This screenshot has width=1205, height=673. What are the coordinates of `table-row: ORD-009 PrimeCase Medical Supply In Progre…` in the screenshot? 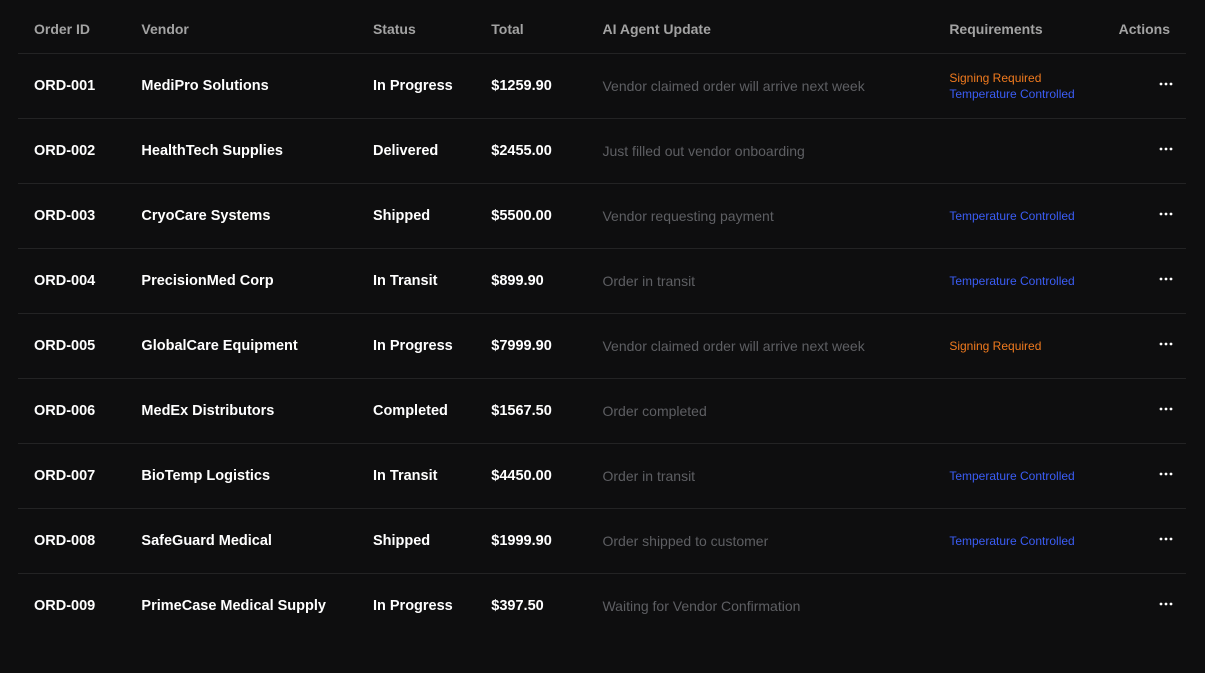 It's located at (602, 606).